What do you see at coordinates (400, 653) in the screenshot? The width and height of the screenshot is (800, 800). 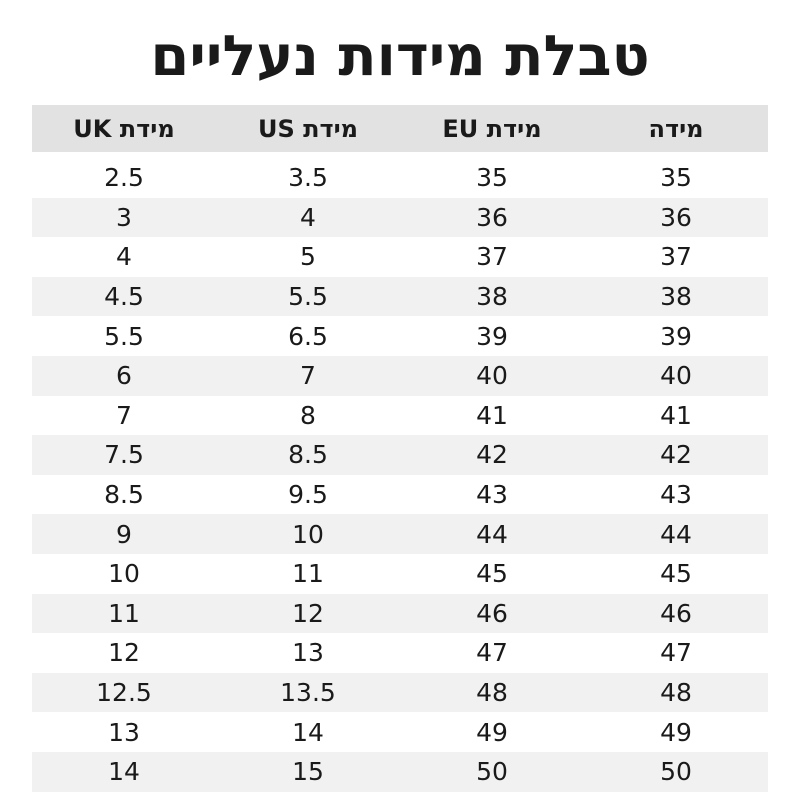 I see `table-row: 47 47 13 12` at bounding box center [400, 653].